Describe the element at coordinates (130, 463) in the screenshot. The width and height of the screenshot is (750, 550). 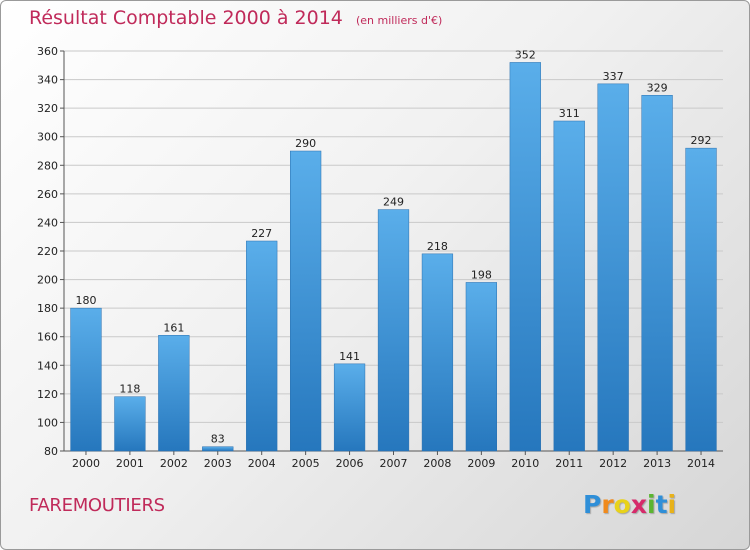
I see `x-tick-label-2001: 2001` at that location.